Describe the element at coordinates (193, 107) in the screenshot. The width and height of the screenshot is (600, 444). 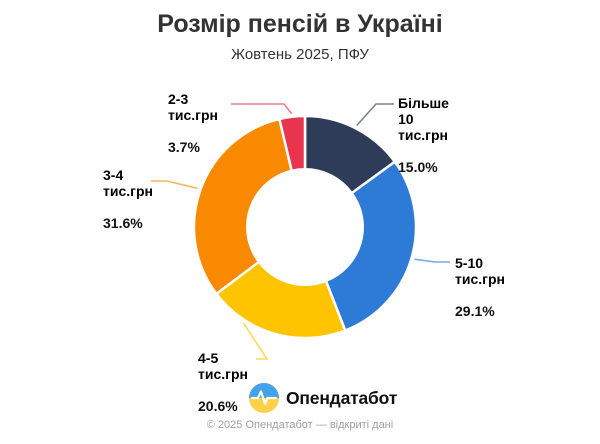
I see `slice-label-text: 2-3 тис.грн` at that location.